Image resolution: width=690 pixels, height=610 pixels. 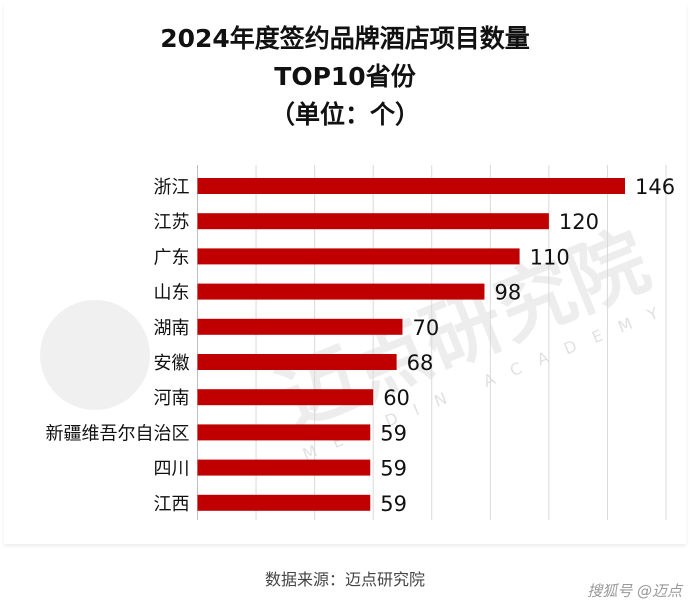 What do you see at coordinates (344, 114) in the screenshot?
I see `chart-title-line3: （单位：个）` at bounding box center [344, 114].